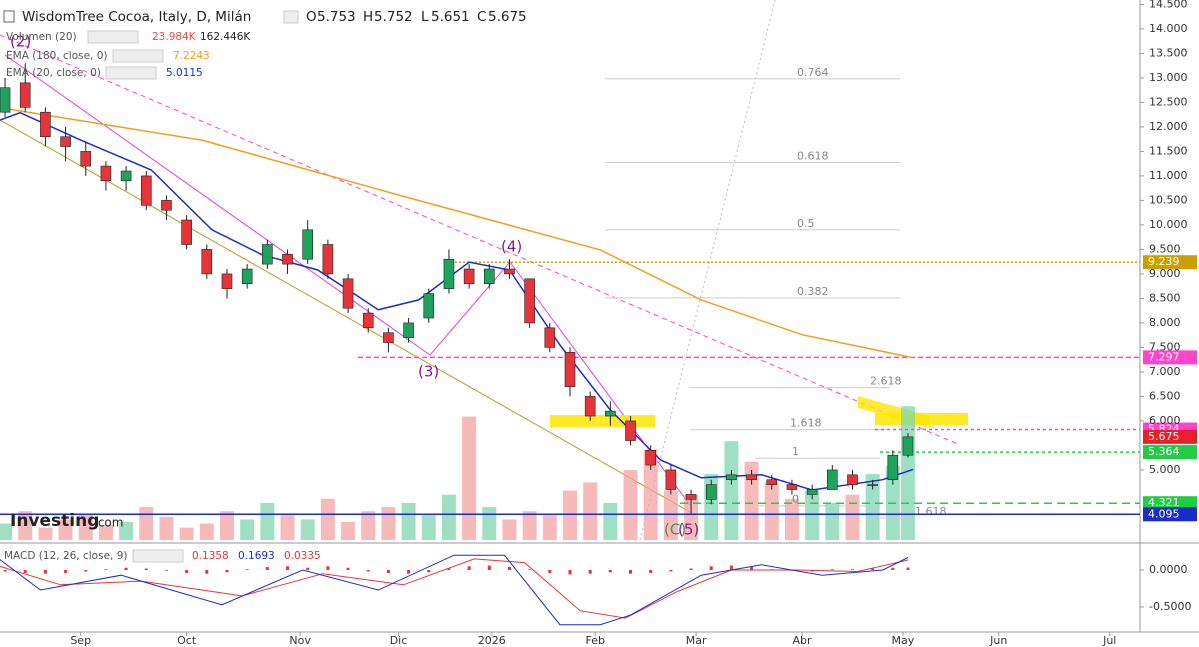  Describe the element at coordinates (1168, 126) in the screenshot. I see `y-tick-label: 12.000` at that location.